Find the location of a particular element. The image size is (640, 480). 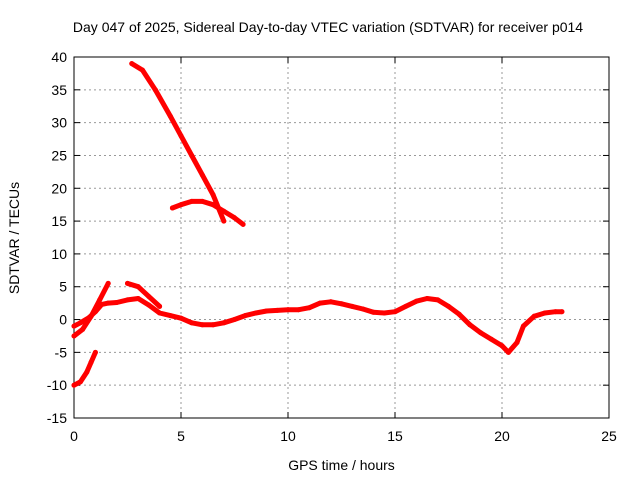

y-tick-label: 20 is located at coordinates (59, 188).